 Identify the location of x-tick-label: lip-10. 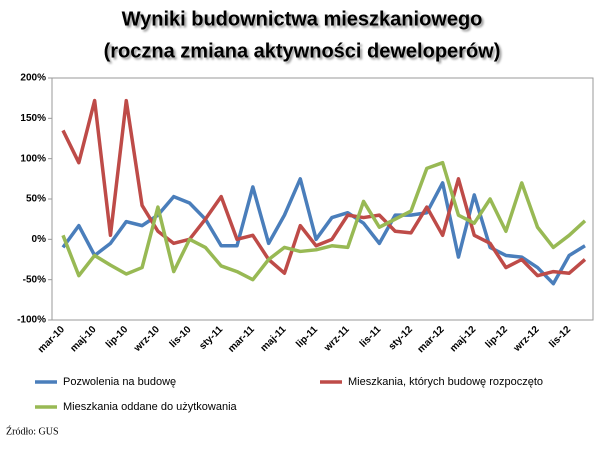
(117, 337).